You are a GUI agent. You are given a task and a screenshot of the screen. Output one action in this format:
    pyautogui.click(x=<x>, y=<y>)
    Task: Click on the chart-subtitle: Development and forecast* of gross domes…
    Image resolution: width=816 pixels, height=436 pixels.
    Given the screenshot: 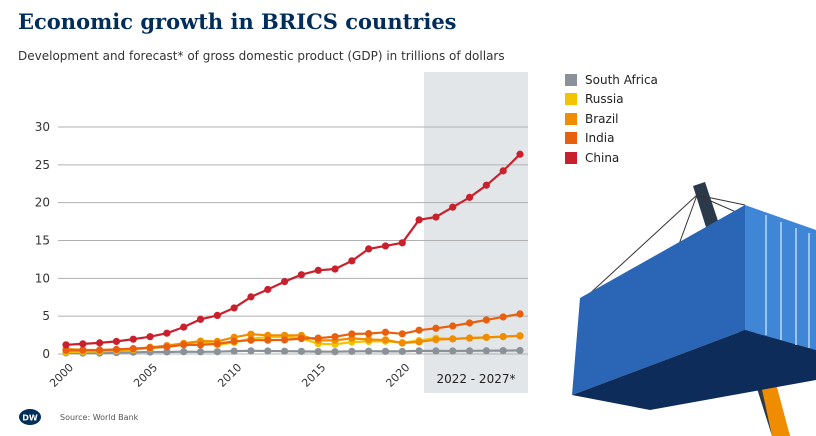 What is the action you would take?
    pyautogui.click(x=261, y=56)
    